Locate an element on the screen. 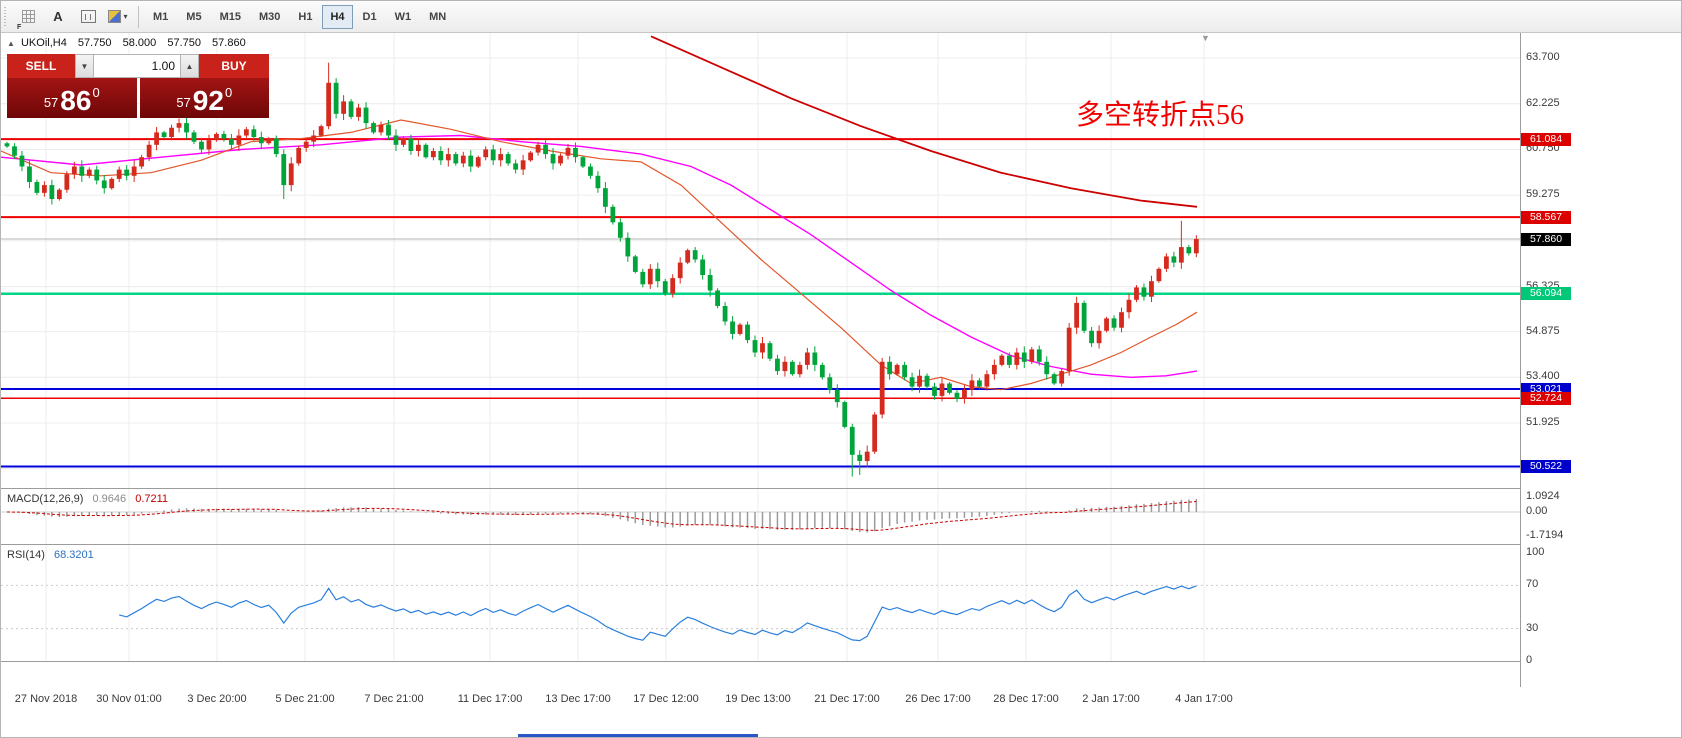  axis-tick-label: 63.700 is located at coordinates (1543, 57).